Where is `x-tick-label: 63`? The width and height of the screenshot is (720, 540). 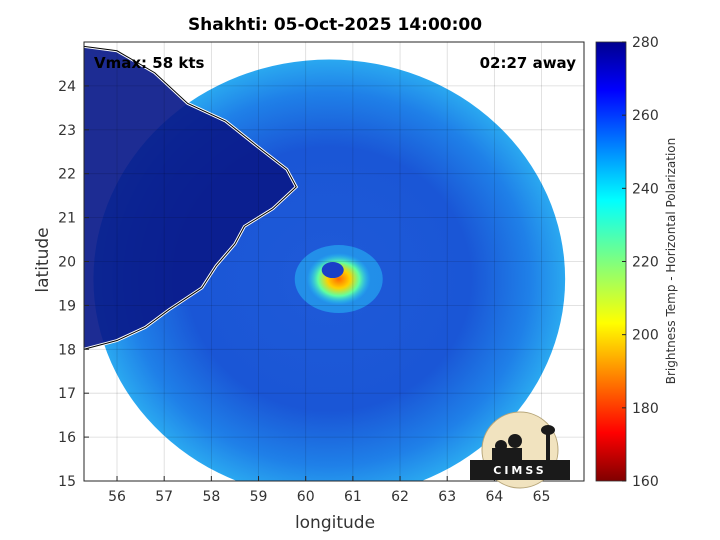
x-tick-label: 63 is located at coordinates (447, 497).